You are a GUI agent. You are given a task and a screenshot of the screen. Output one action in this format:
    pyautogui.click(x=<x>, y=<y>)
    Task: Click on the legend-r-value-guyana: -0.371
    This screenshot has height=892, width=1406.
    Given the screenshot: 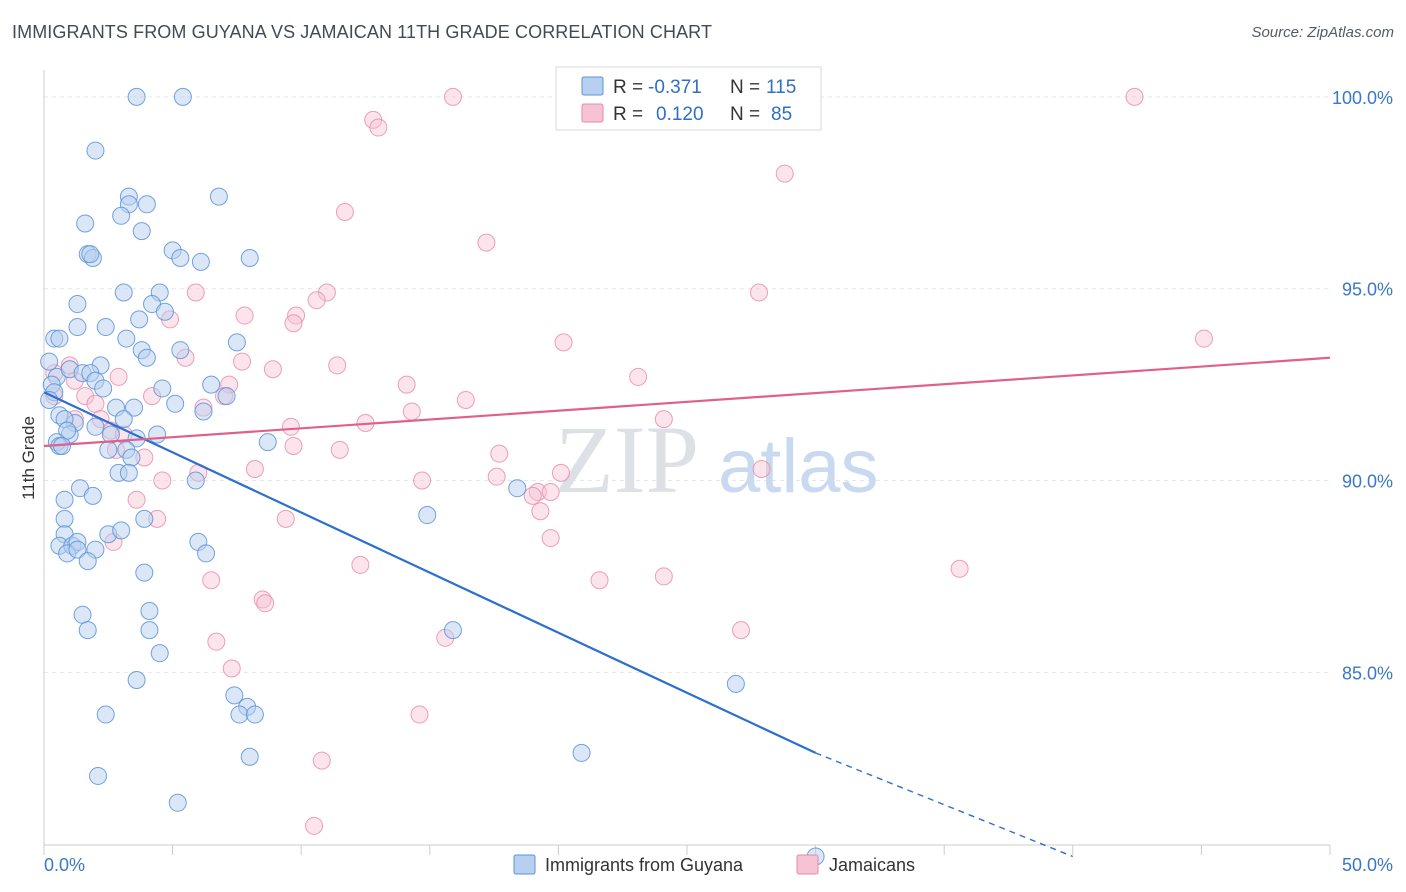 What is the action you would take?
    pyautogui.click(x=675, y=87)
    